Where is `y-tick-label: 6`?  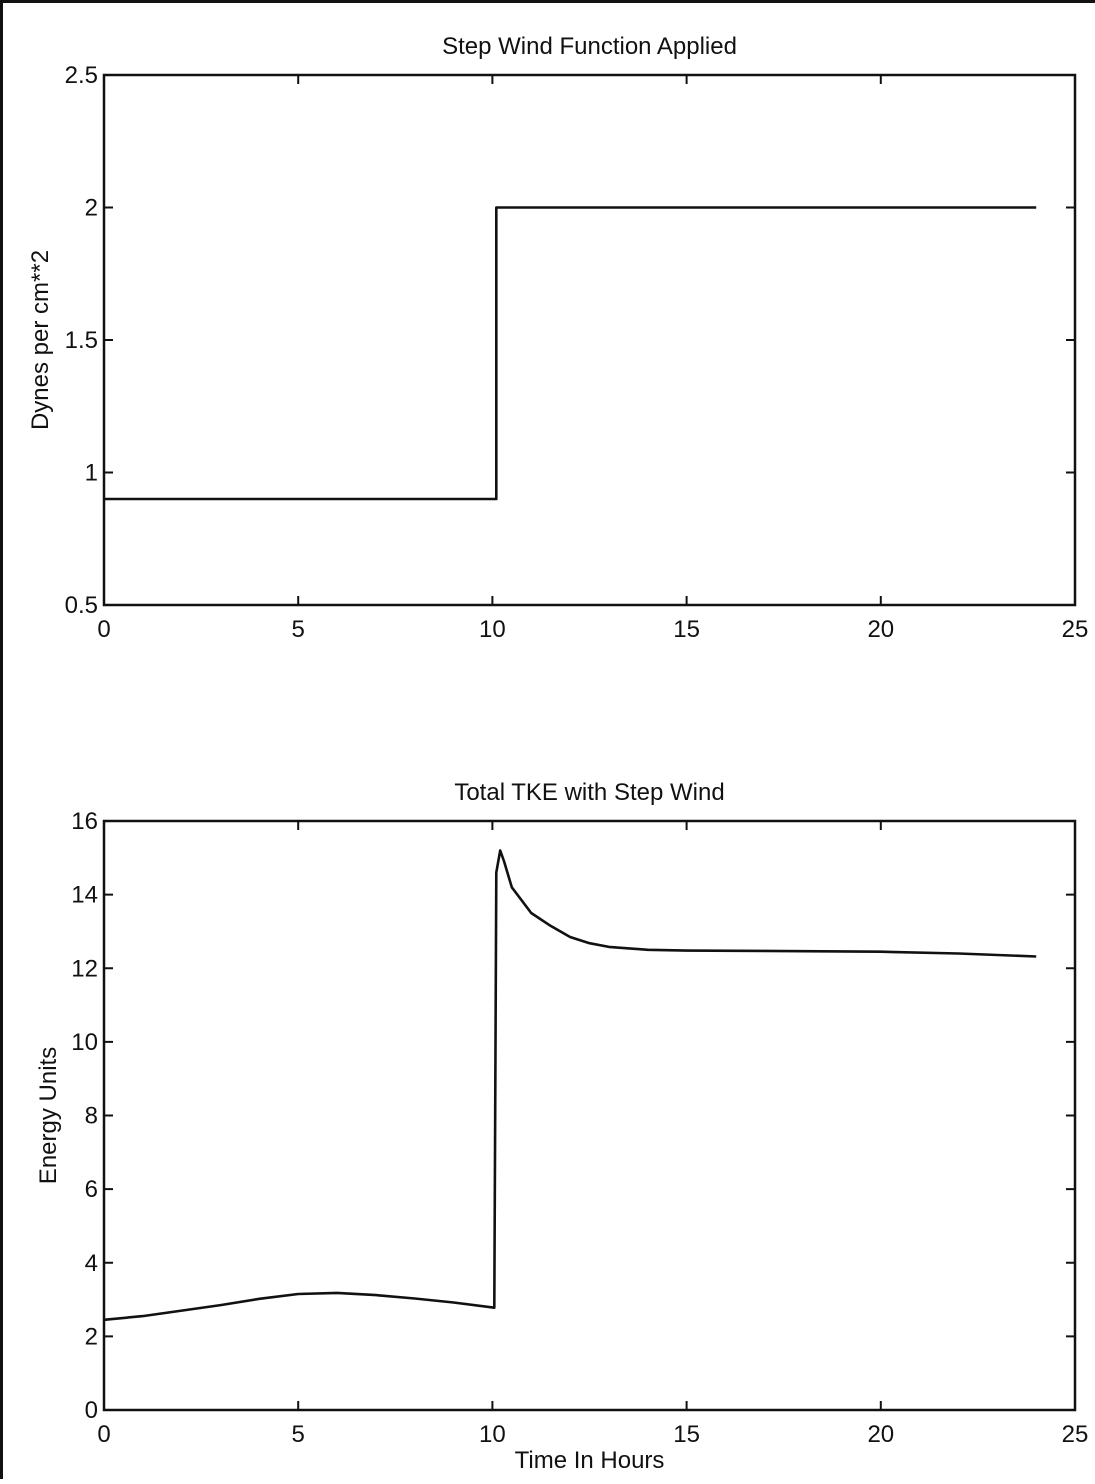 y-tick-label: 6 is located at coordinates (91, 1189).